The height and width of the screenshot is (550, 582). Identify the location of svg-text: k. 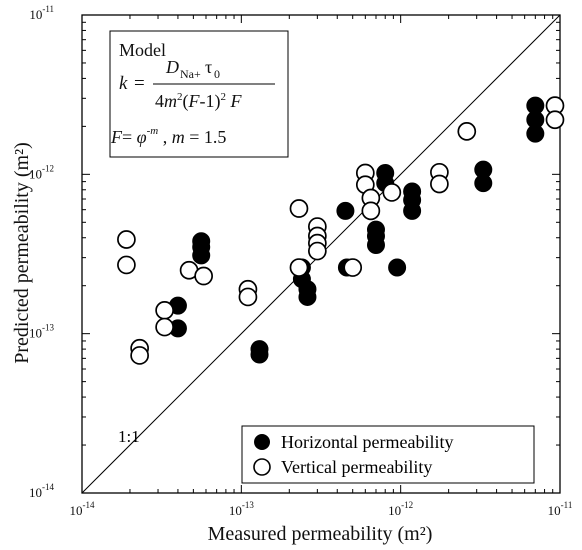
(123, 83).